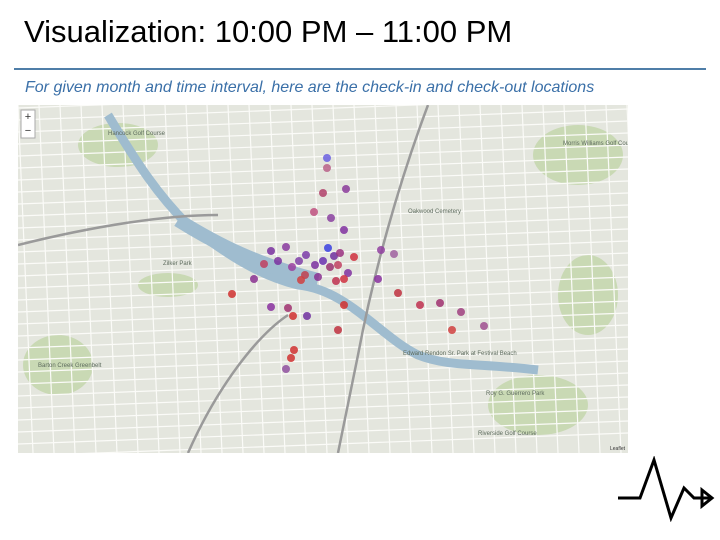  Describe the element at coordinates (434, 212) in the screenshot. I see `map-label: Oakwood Cemetery` at that location.